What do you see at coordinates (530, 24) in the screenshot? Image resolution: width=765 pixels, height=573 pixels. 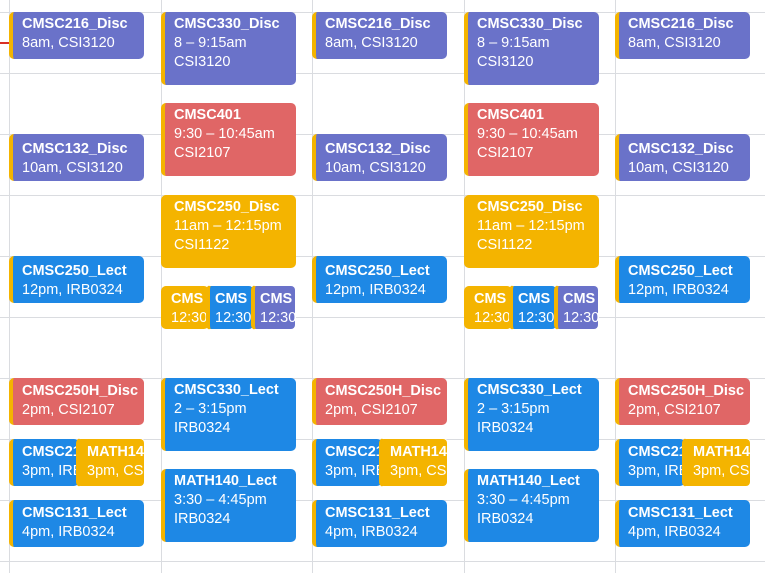 I see `event-title: CMSC330_Disc` at bounding box center [530, 24].